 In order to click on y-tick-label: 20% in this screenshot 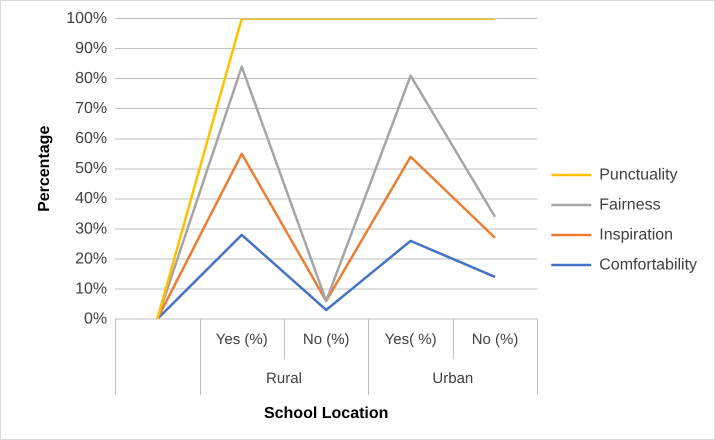, I will do `click(91, 259)`.